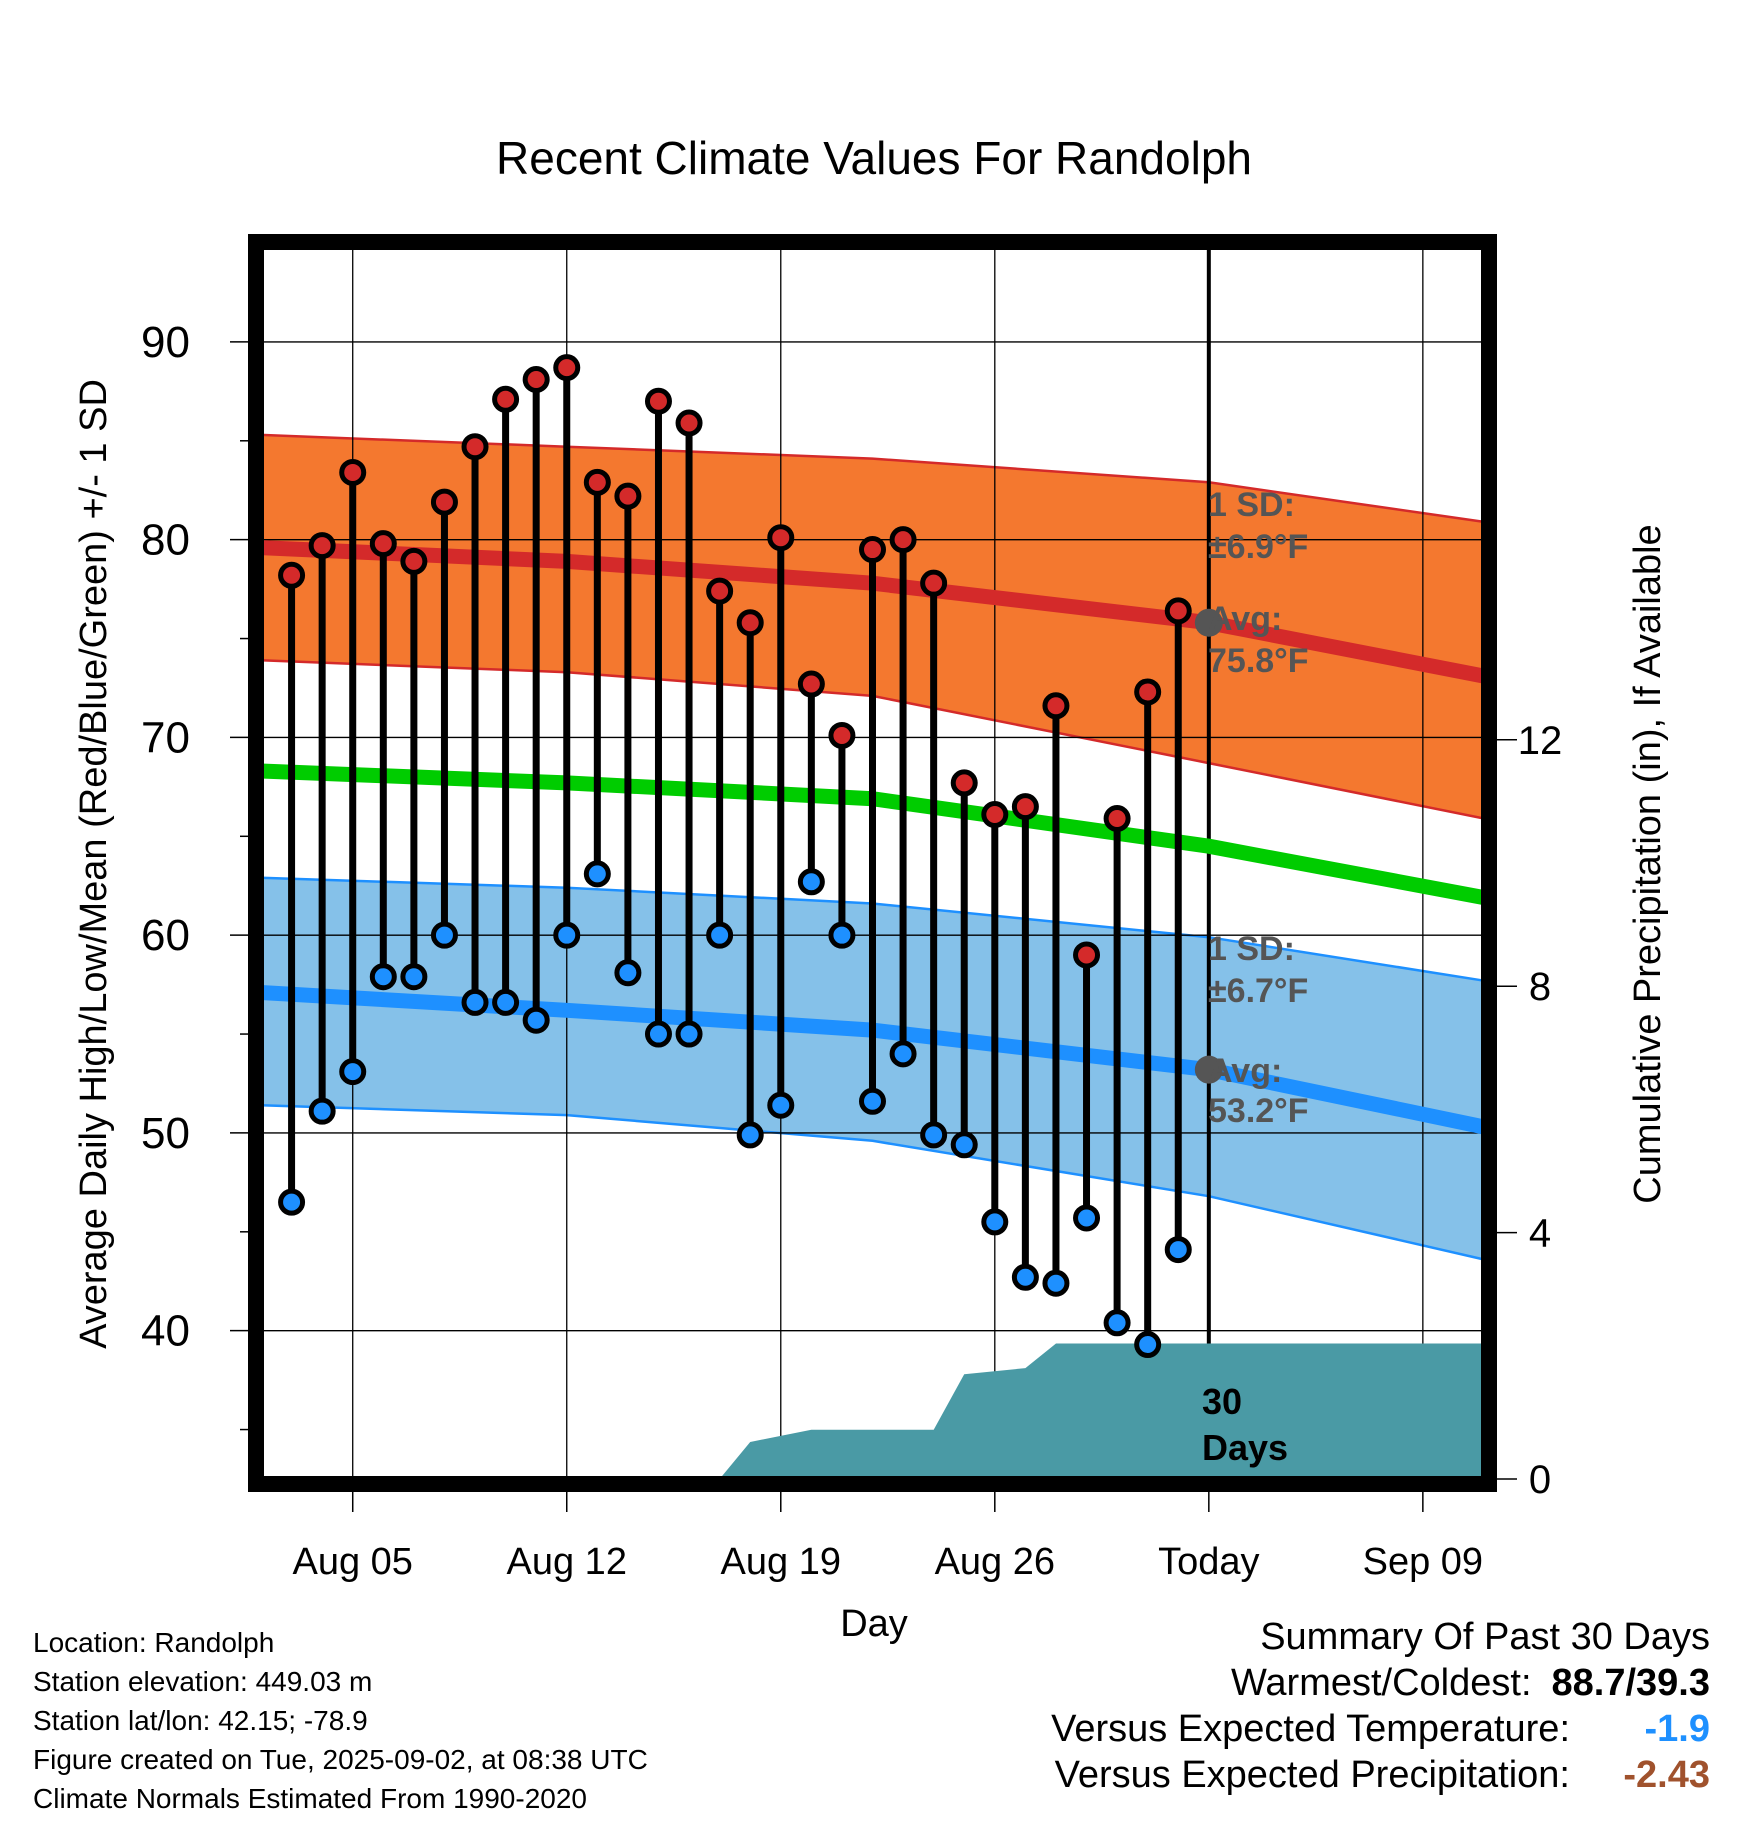  Describe the element at coordinates (1258, 547) in the screenshot. I see `high-sd-value: ±6.9°F` at that location.